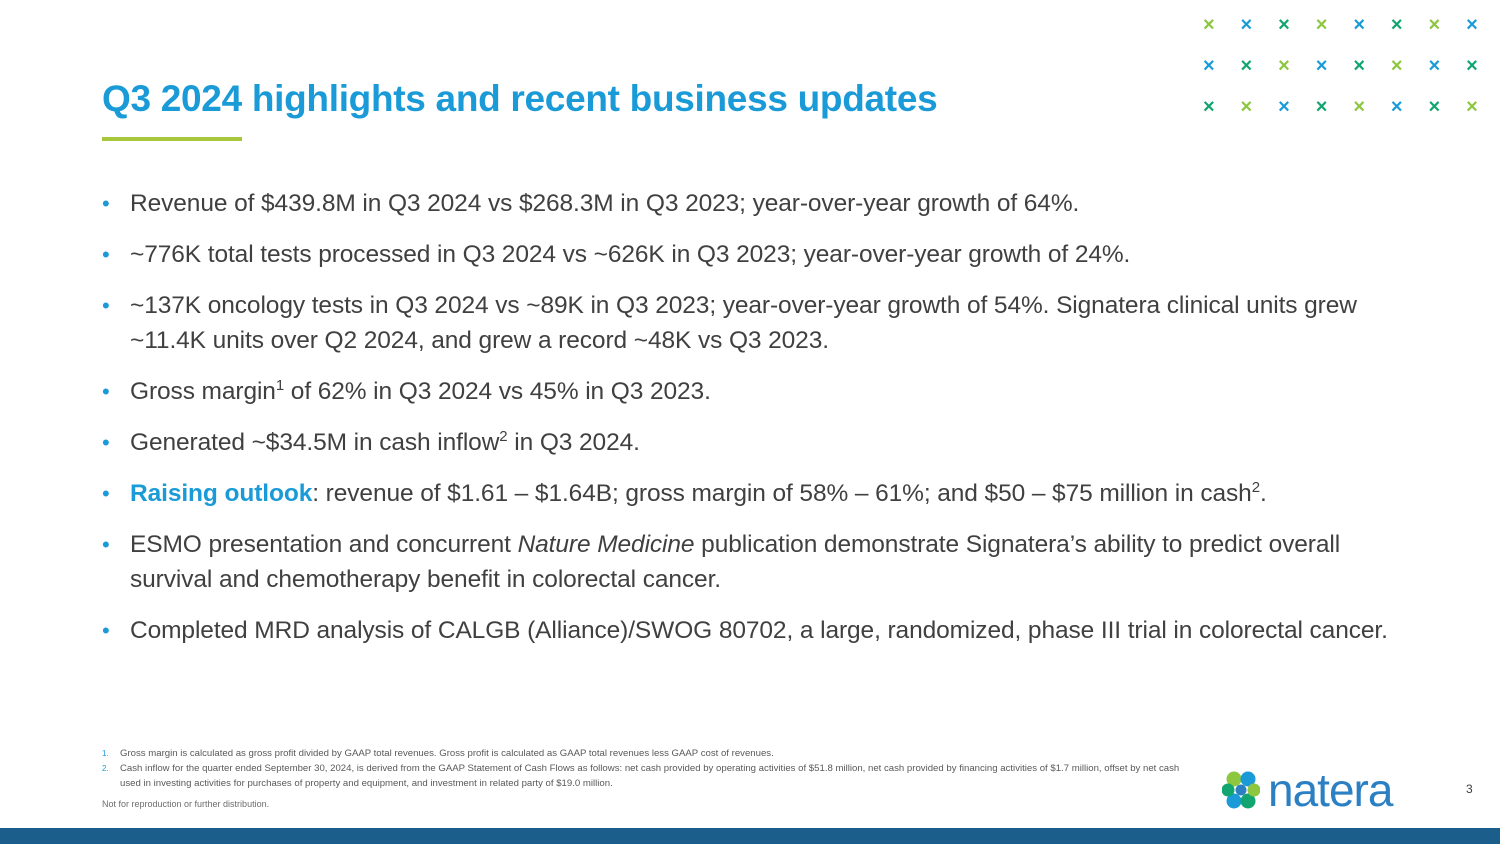 The image size is (1500, 844). What do you see at coordinates (573, 442) in the screenshot?
I see `bullet-text: in Q3 2024.` at bounding box center [573, 442].